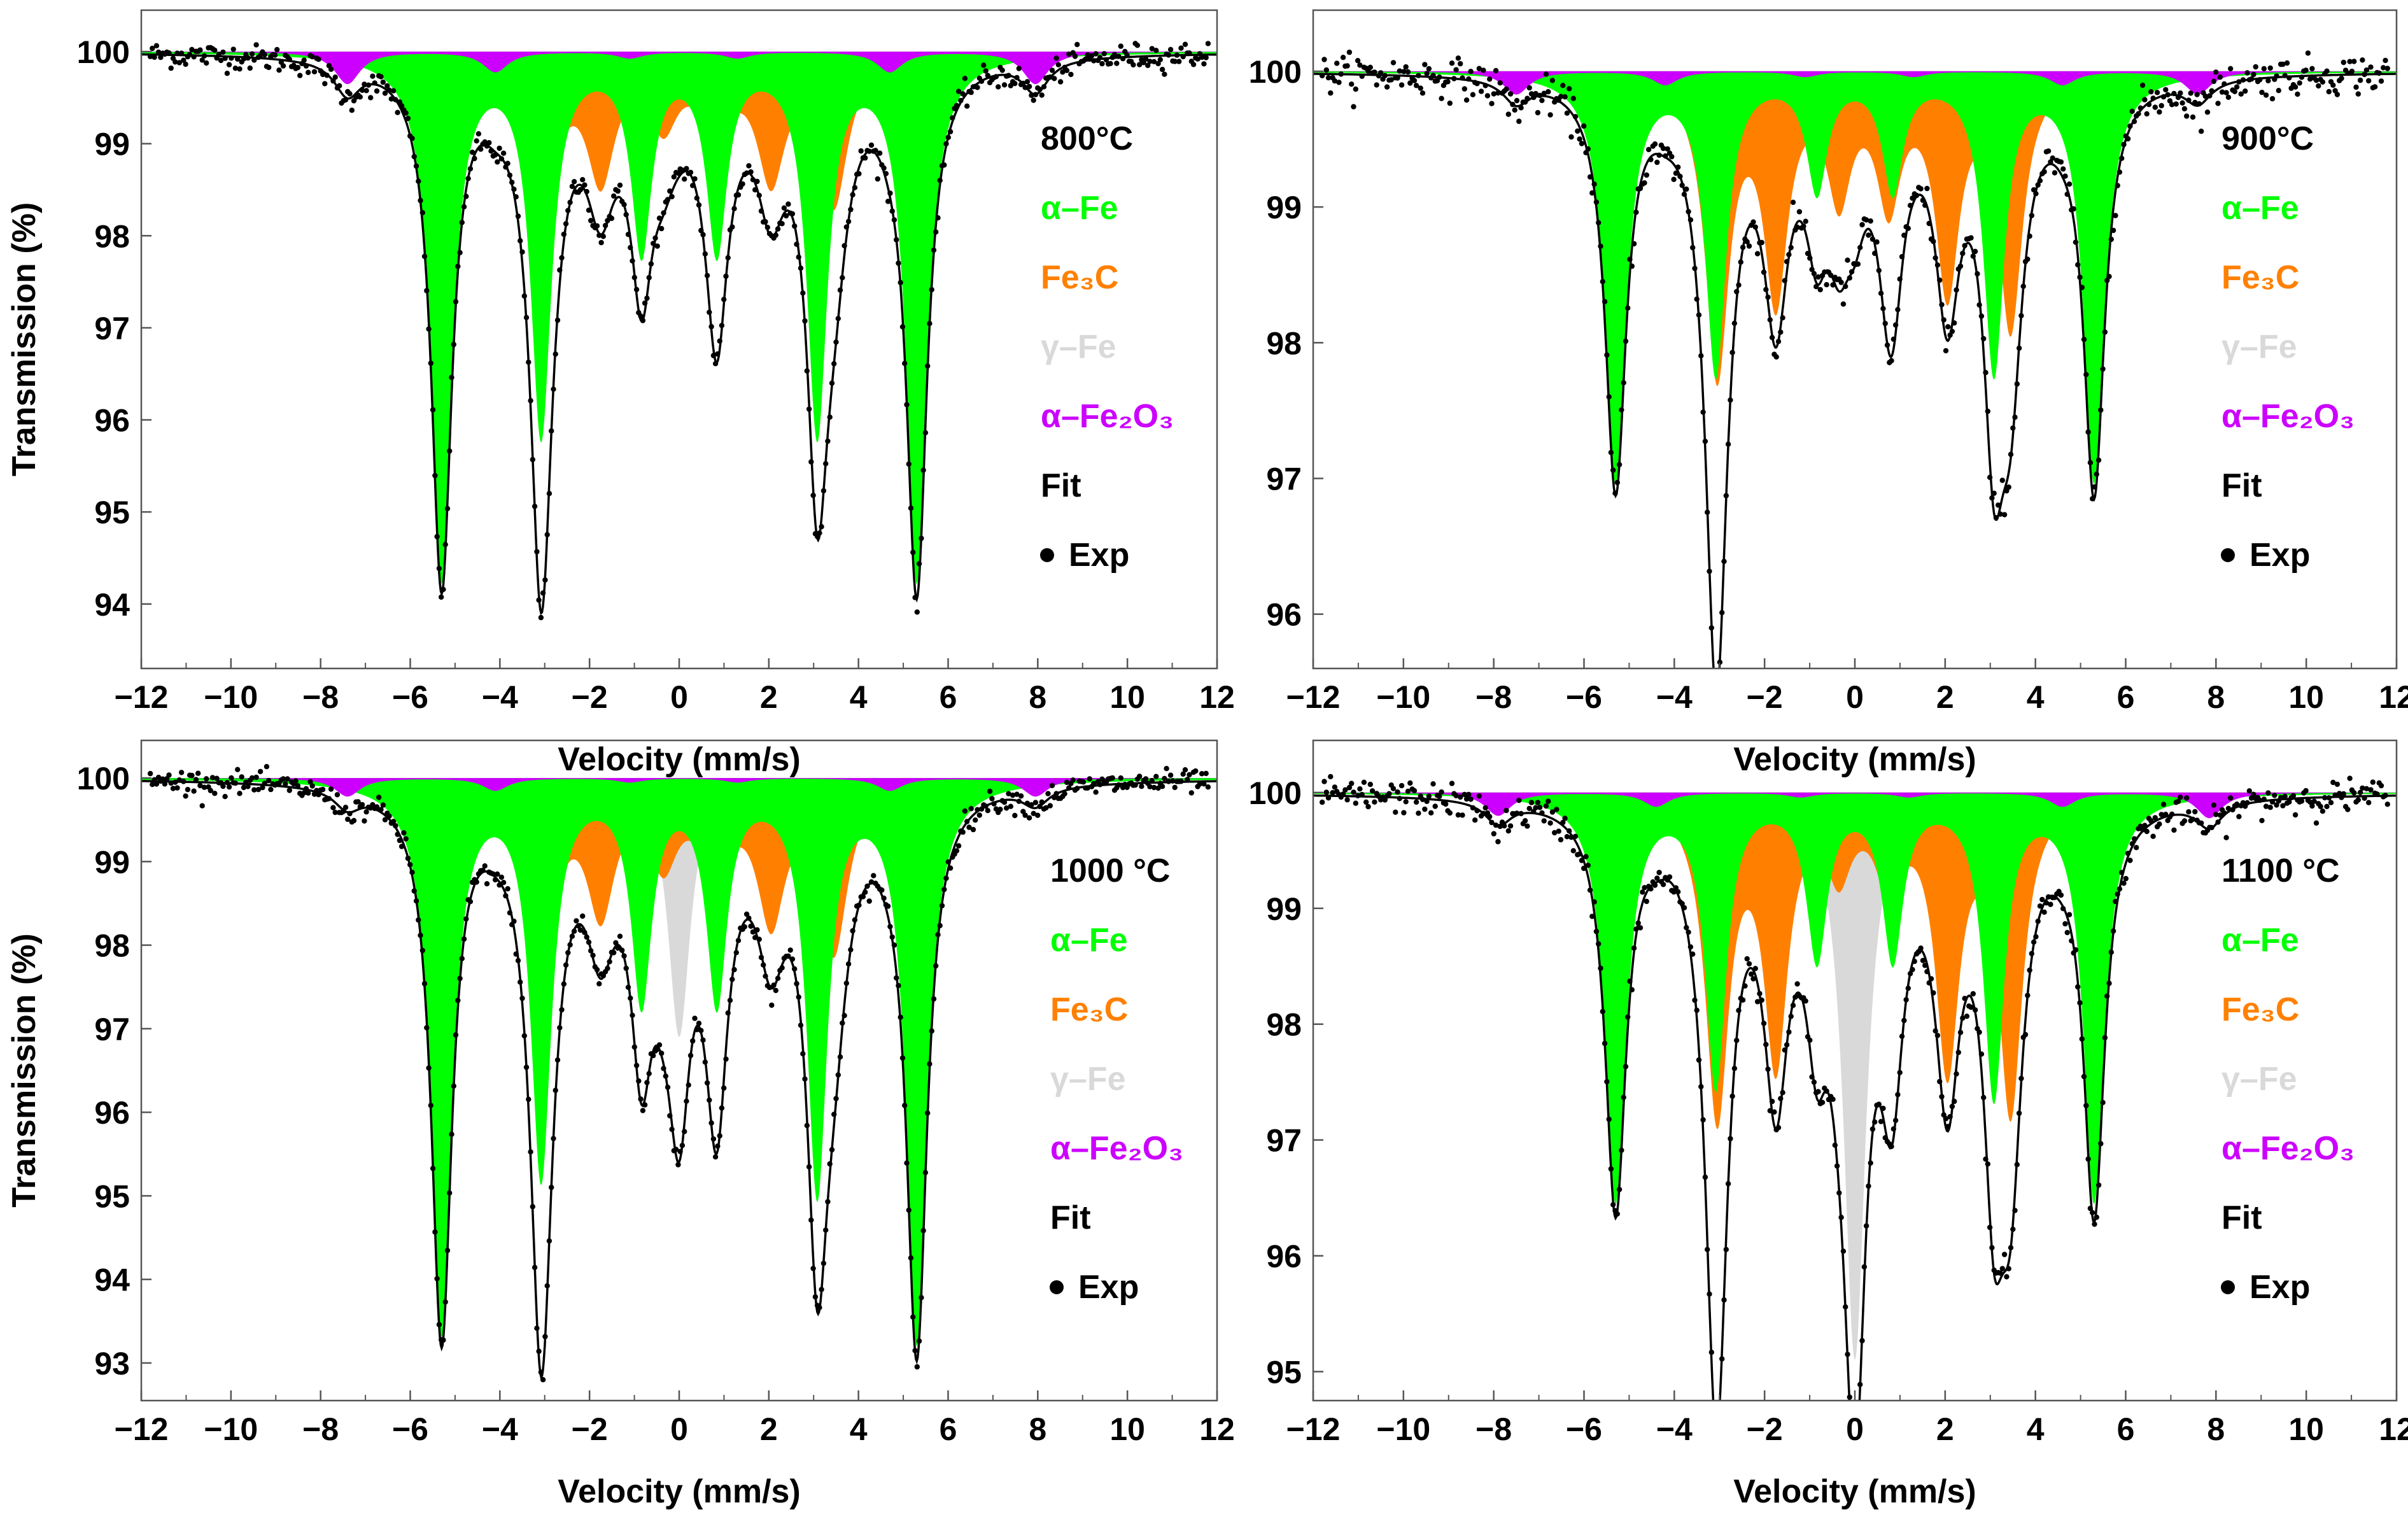 The image size is (2408, 1526). Describe the element at coordinates (1945, 1429) in the screenshot. I see `x-tick-label: 2` at that location.